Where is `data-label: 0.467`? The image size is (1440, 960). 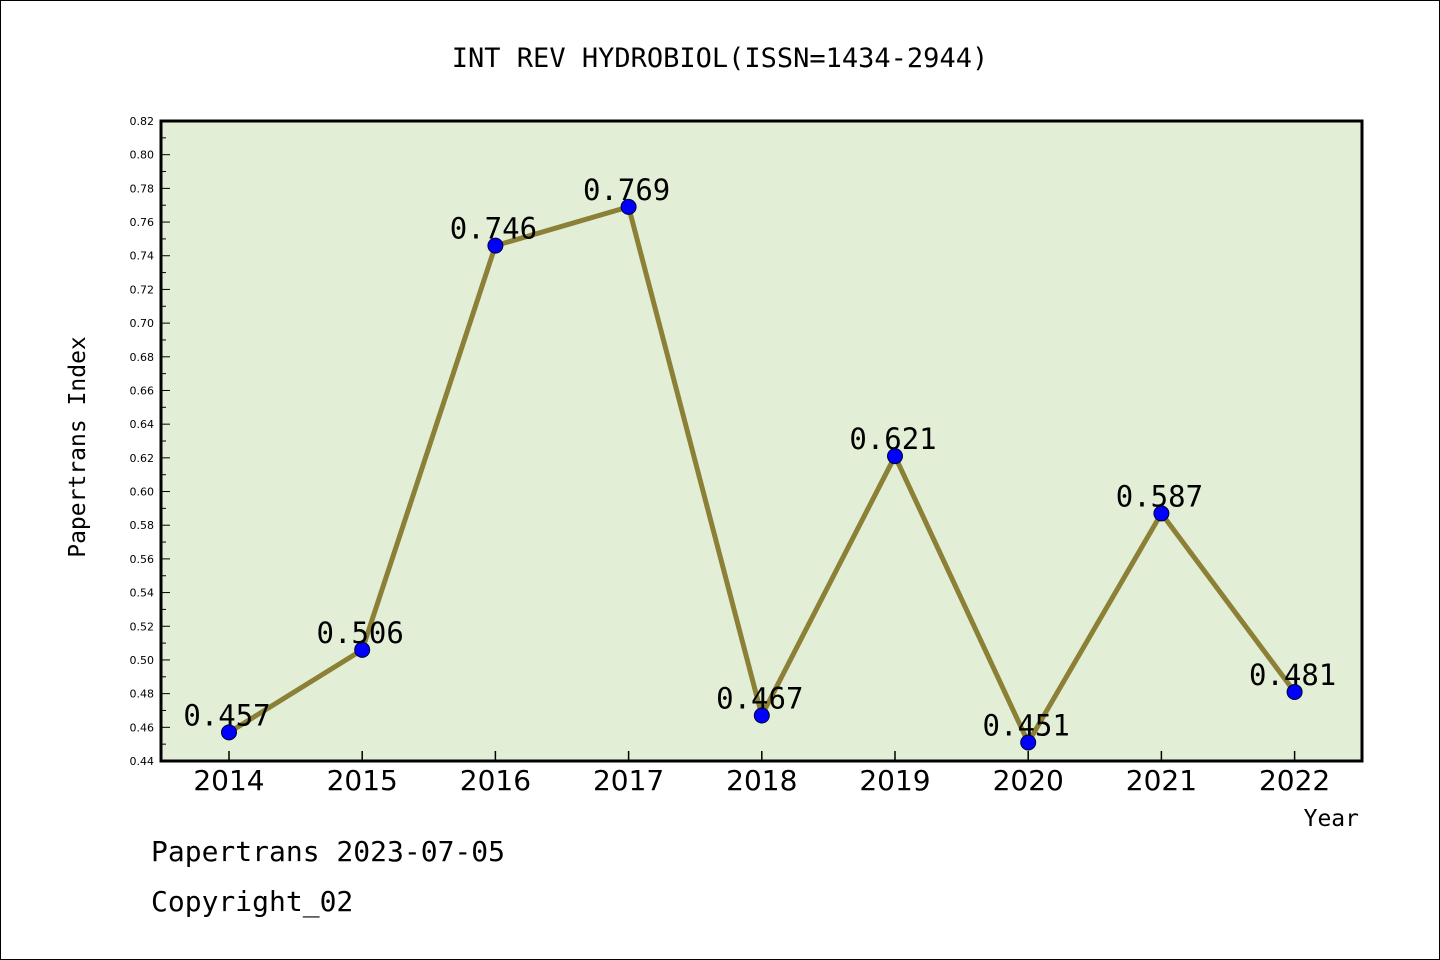 data-label: 0.467 is located at coordinates (759, 699).